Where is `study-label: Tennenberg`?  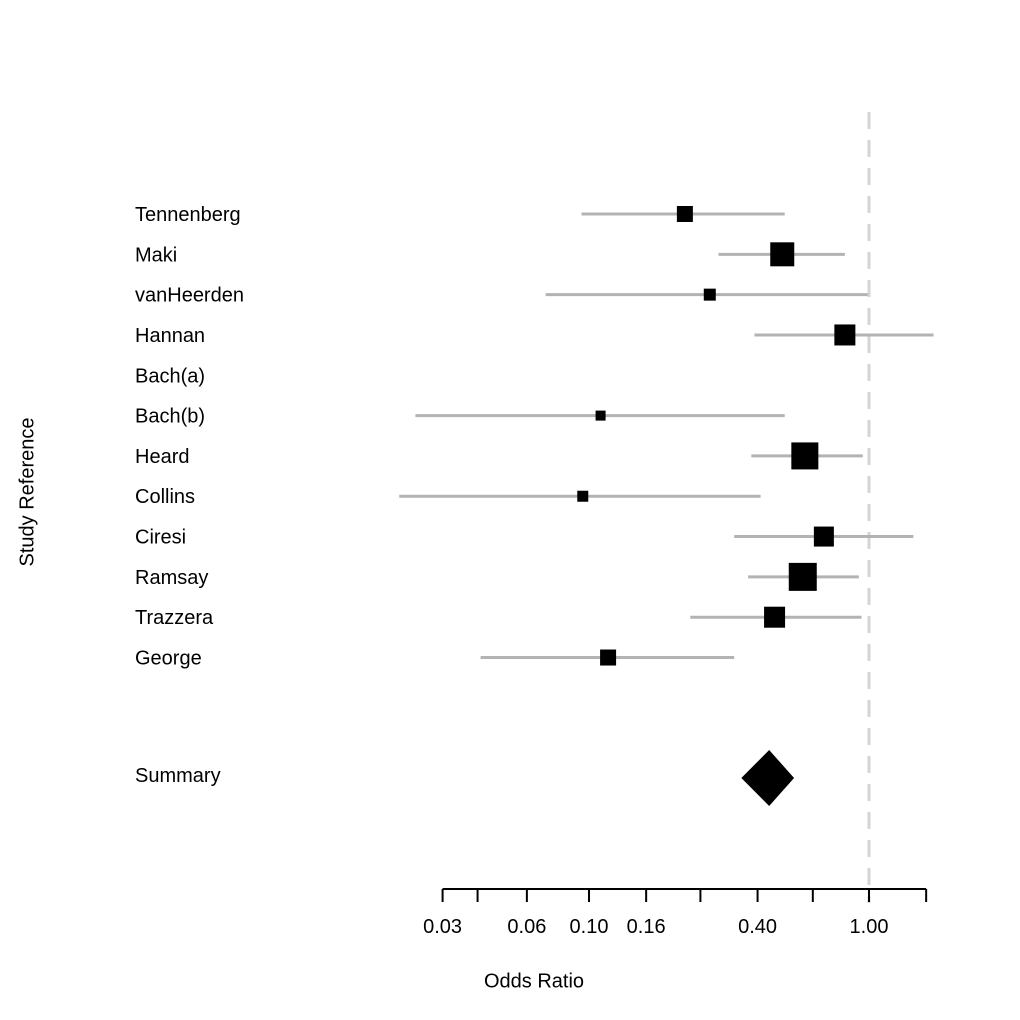 study-label: Tennenberg is located at coordinates (188, 215).